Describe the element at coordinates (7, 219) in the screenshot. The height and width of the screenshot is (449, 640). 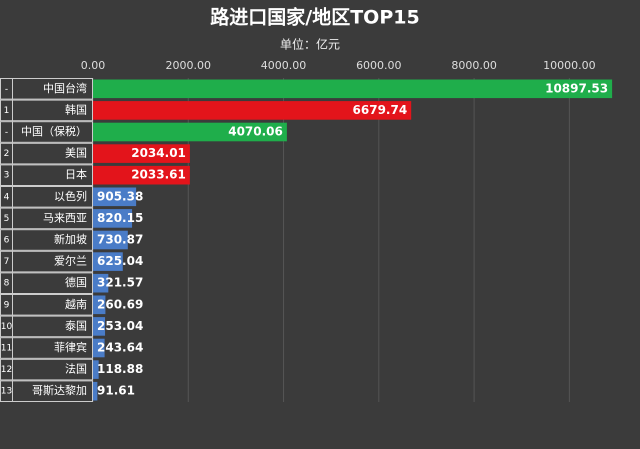
I see `rank-label: 5` at that location.